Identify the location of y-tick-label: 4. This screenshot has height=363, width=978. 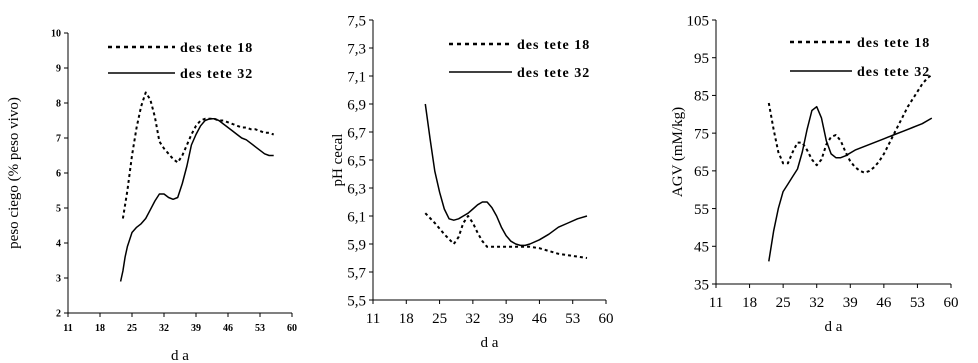
(58, 244).